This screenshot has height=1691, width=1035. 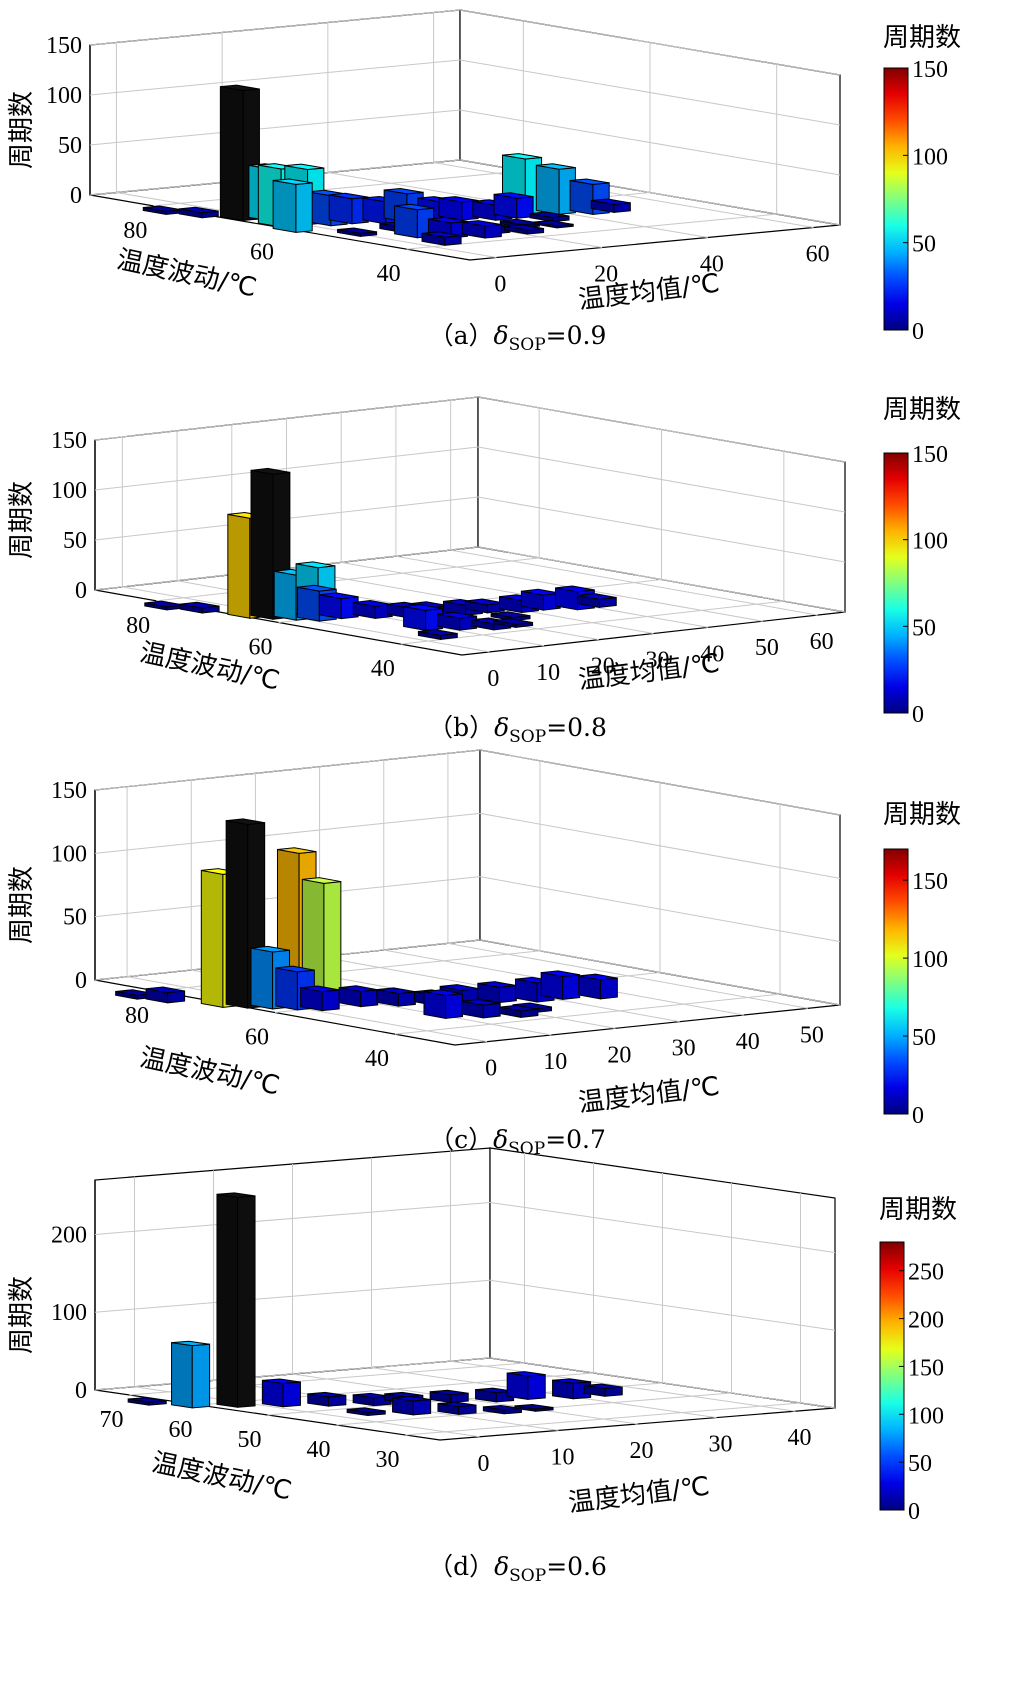 I want to click on caption-d-prefix: （d）, so click(x=461, y=1566).